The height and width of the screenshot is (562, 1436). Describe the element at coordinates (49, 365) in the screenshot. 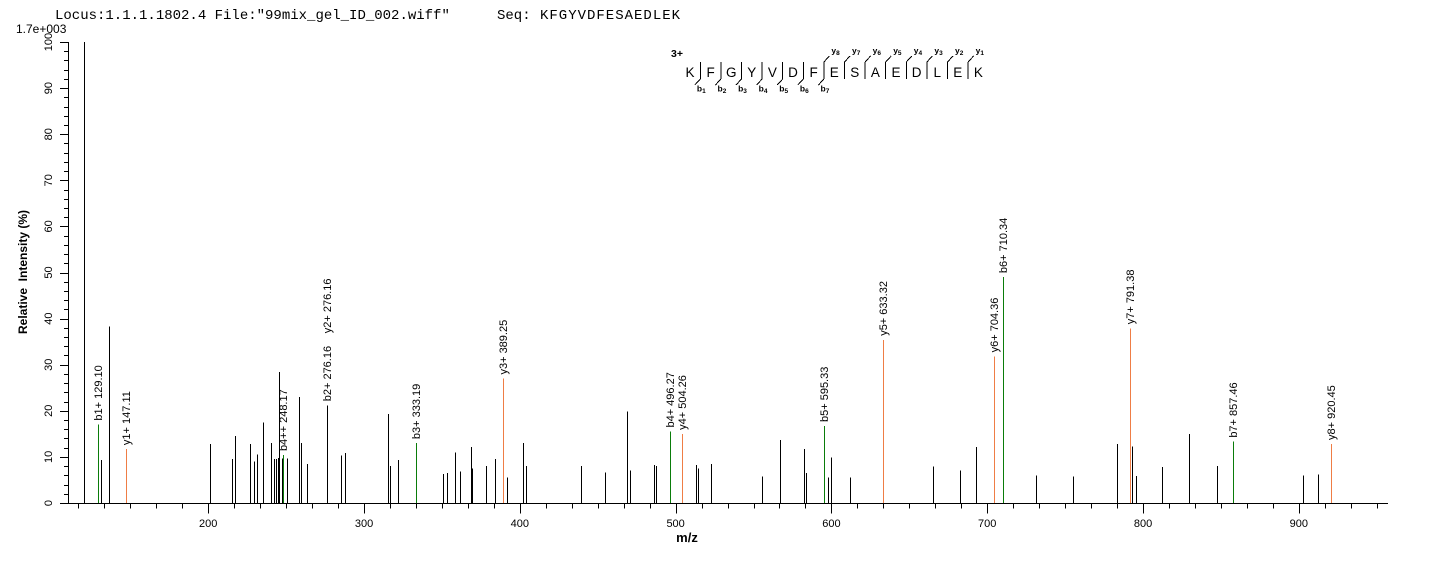

I see `y-tick-label: 30` at that location.